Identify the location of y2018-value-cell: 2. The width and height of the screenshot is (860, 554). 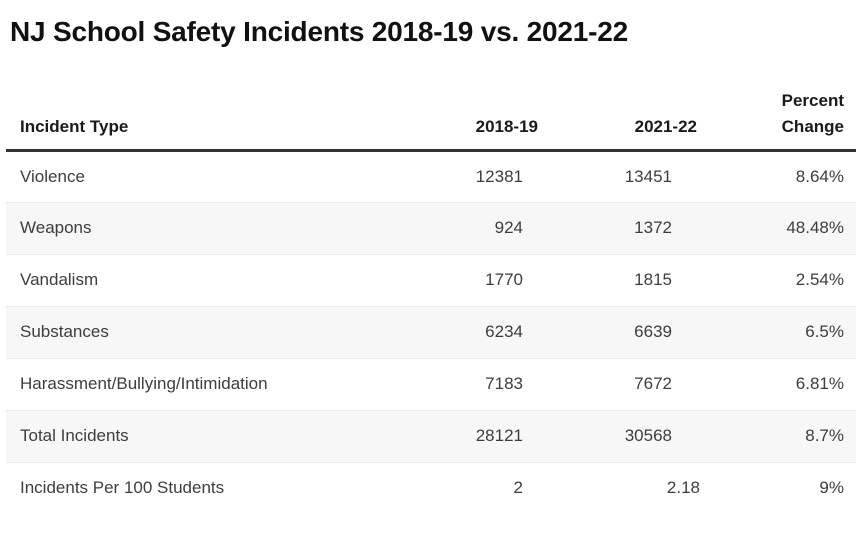
(490, 487).